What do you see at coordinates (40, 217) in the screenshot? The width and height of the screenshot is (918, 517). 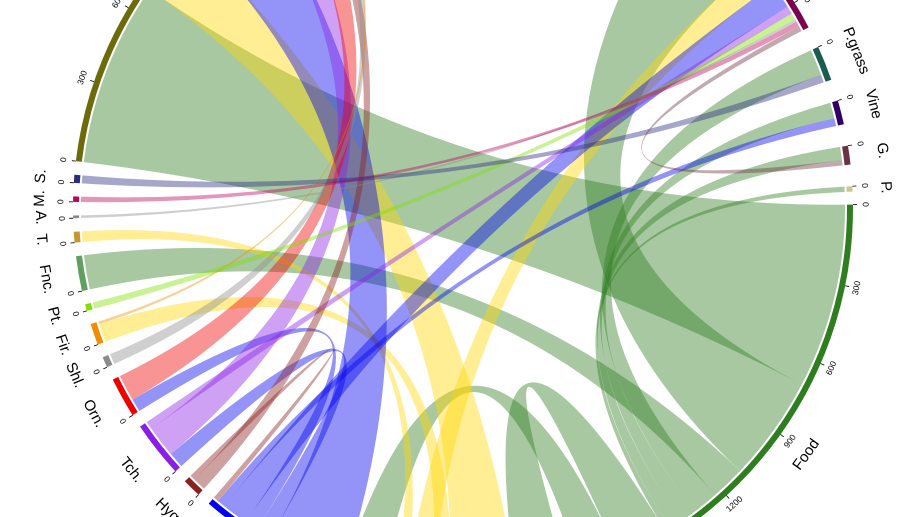 I see `sector-label: A.` at bounding box center [40, 217].